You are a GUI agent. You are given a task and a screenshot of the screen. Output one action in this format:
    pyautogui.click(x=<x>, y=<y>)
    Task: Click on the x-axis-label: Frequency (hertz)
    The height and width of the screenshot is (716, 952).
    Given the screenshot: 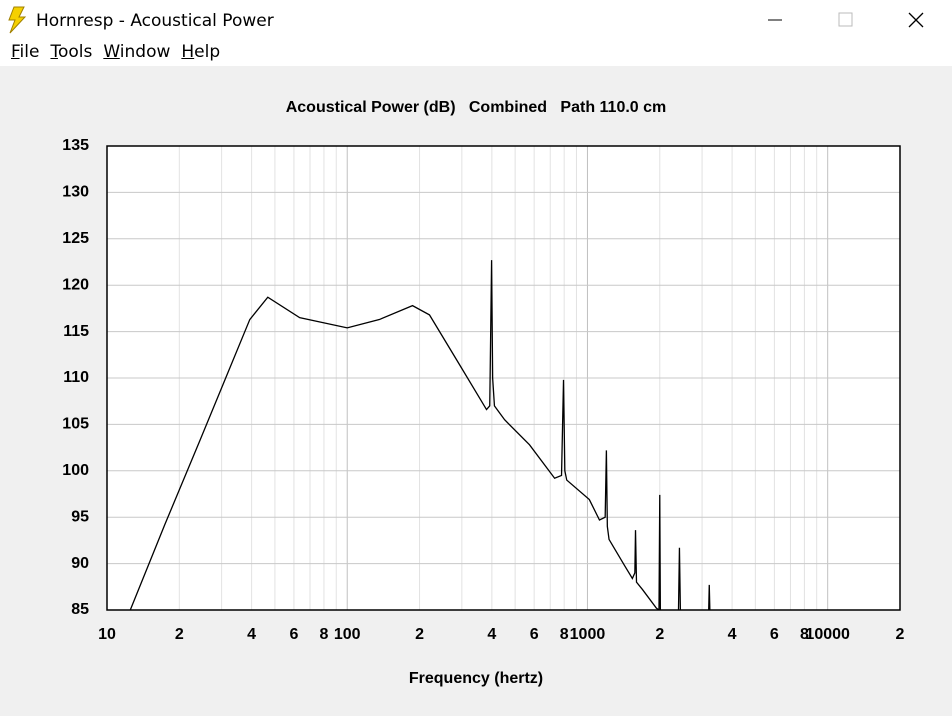 What is the action you would take?
    pyautogui.click(x=476, y=678)
    